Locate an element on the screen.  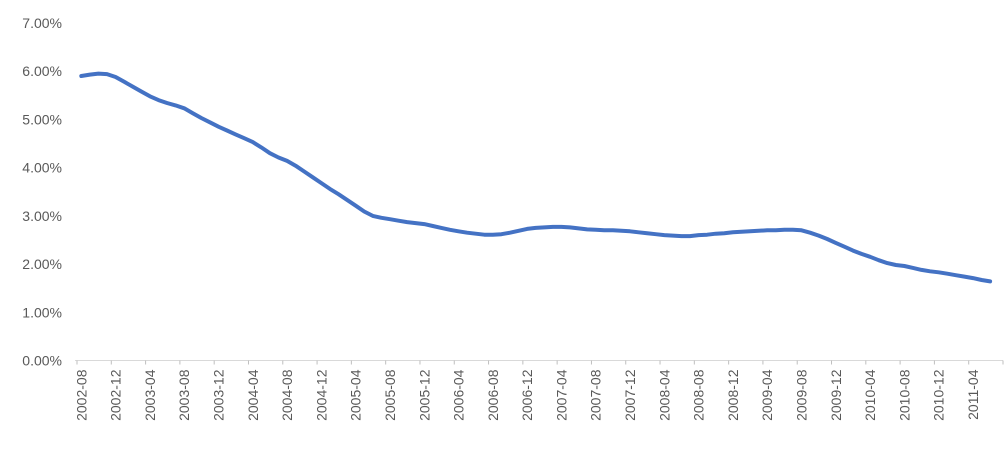
x-axis-label: 2008-08 is located at coordinates (699, 395).